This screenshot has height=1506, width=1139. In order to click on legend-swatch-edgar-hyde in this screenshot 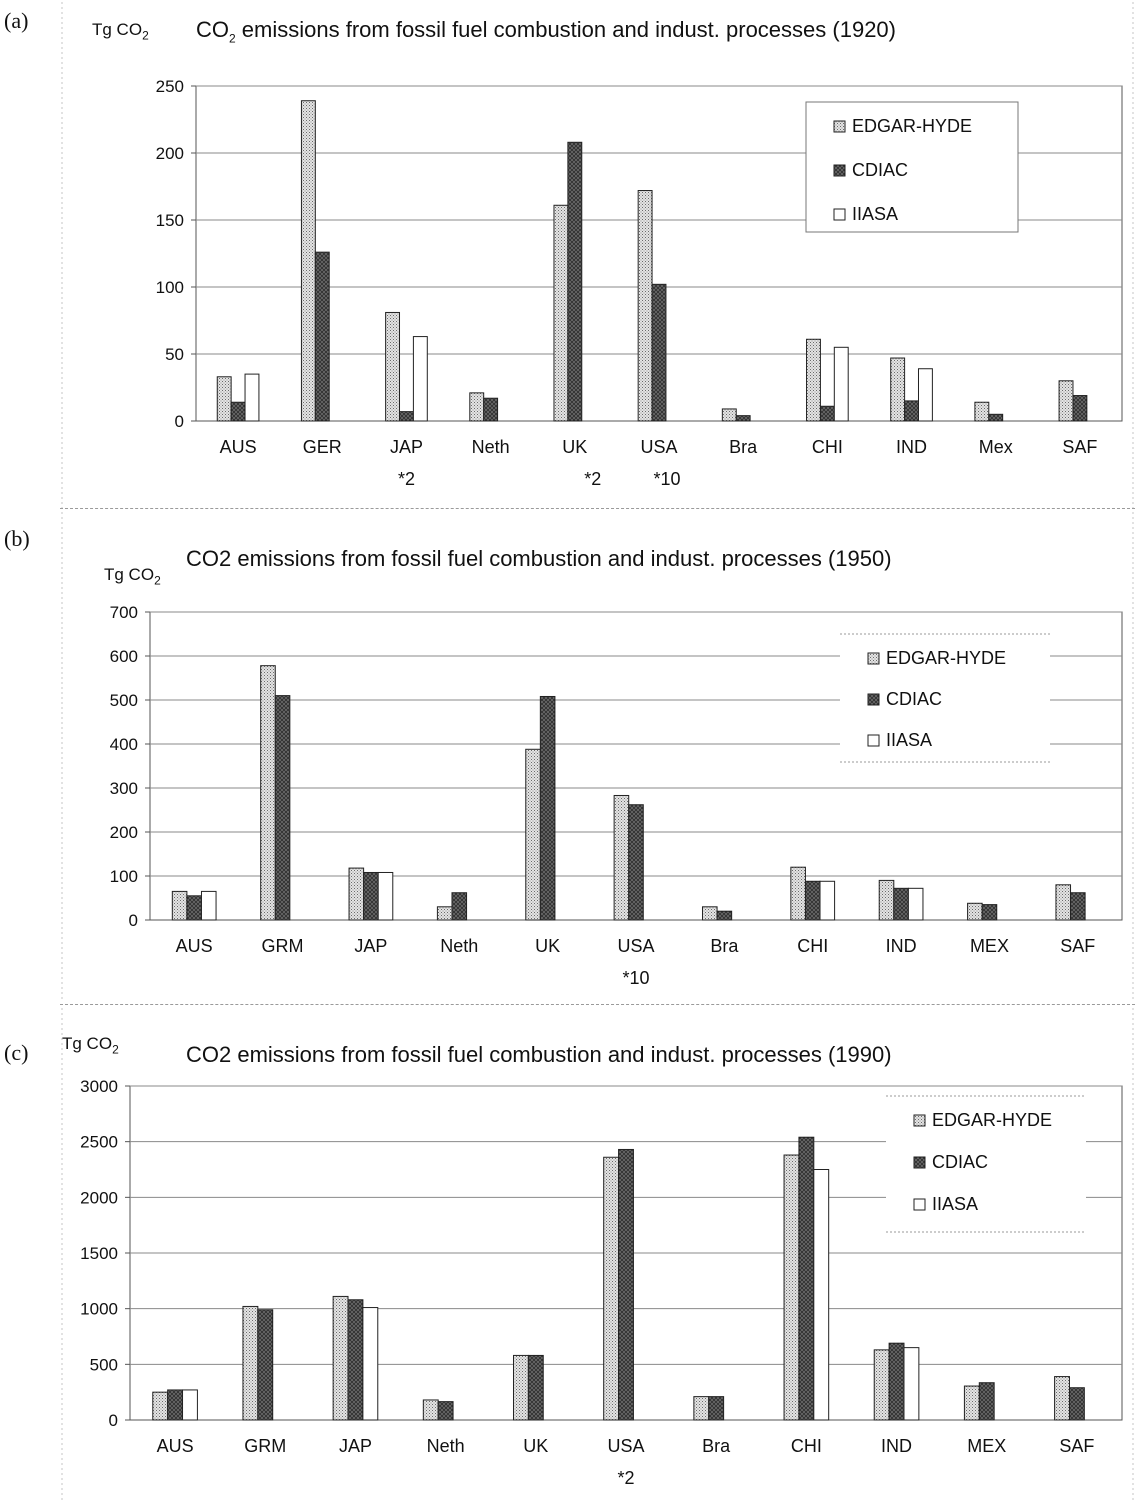, I will do `click(919, 1120)`.